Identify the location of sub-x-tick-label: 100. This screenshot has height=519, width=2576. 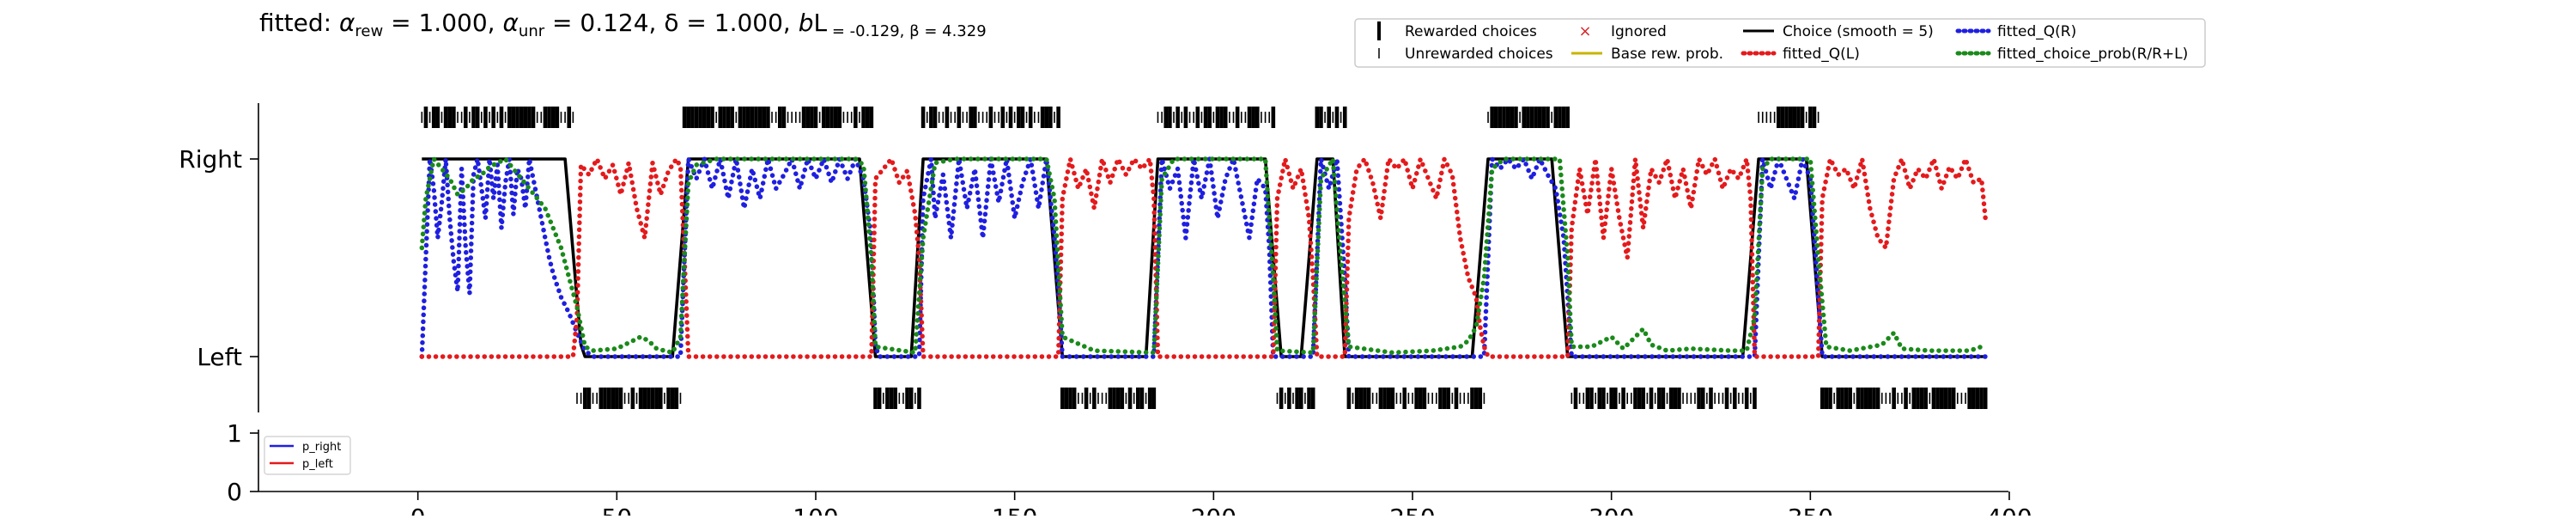
(815, 510).